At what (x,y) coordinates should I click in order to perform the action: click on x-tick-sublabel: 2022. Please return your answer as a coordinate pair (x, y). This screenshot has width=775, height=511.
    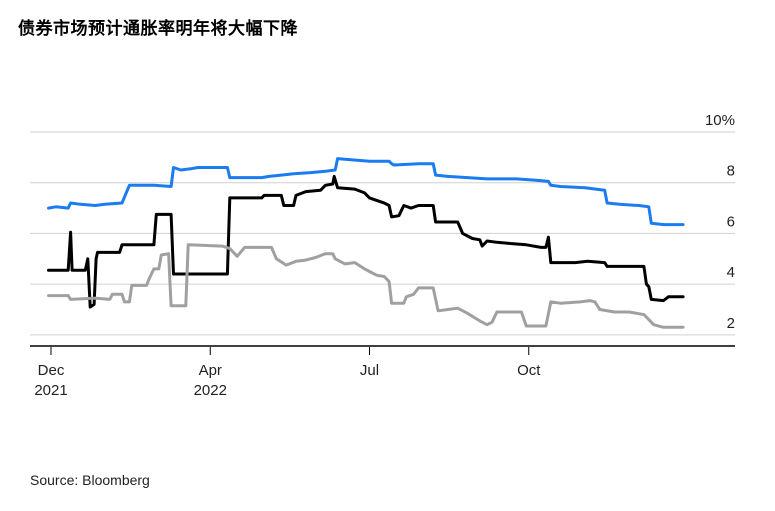
    Looking at the image, I should click on (210, 390).